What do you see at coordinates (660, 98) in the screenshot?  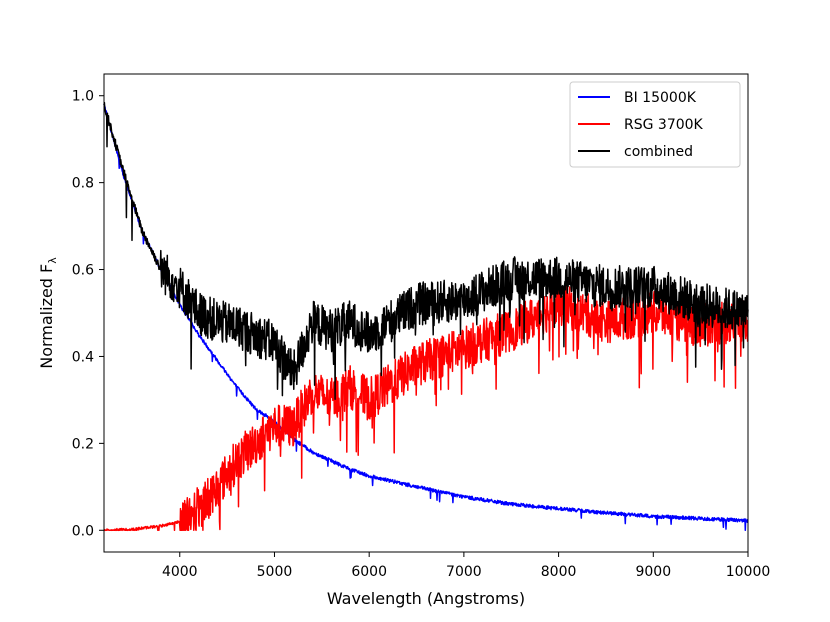 I see `legend-label-bi: BI 15000K` at bounding box center [660, 98].